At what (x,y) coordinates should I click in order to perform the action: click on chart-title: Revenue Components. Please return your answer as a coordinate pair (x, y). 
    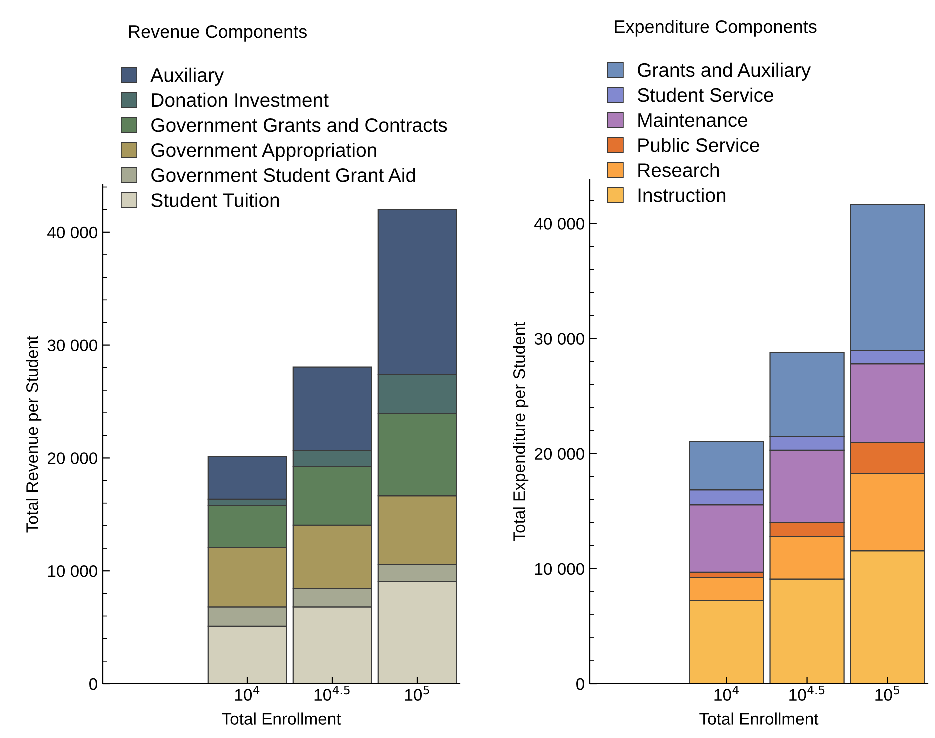
    Looking at the image, I should click on (218, 33).